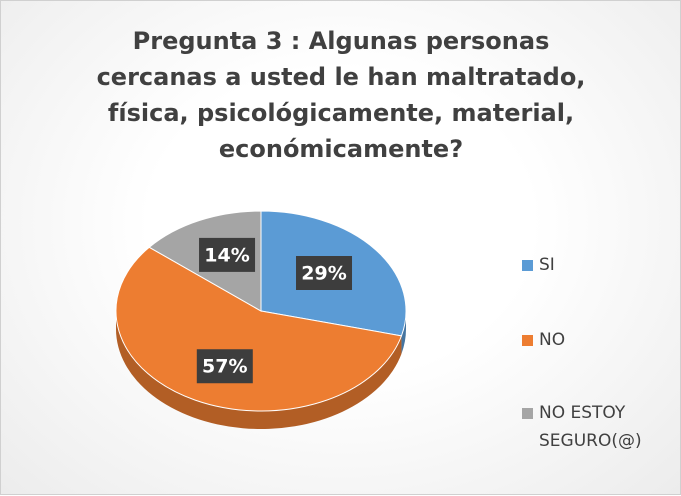  I want to click on legend-label: NO ESTOY SEGURO(@), so click(590, 427).